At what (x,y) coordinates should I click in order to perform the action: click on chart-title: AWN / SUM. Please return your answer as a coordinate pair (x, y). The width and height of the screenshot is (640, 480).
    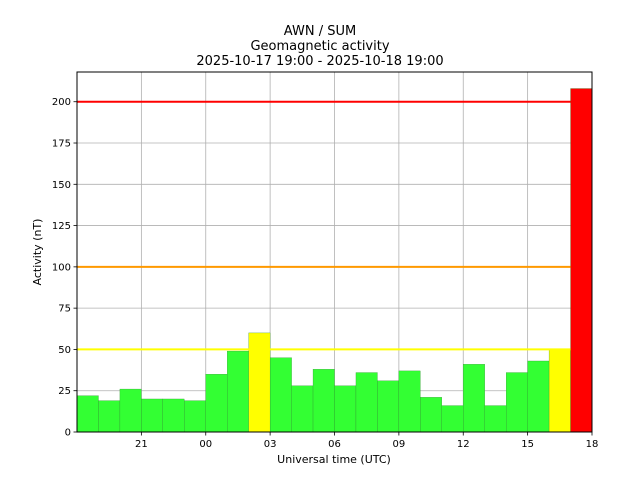
    Looking at the image, I should click on (320, 31).